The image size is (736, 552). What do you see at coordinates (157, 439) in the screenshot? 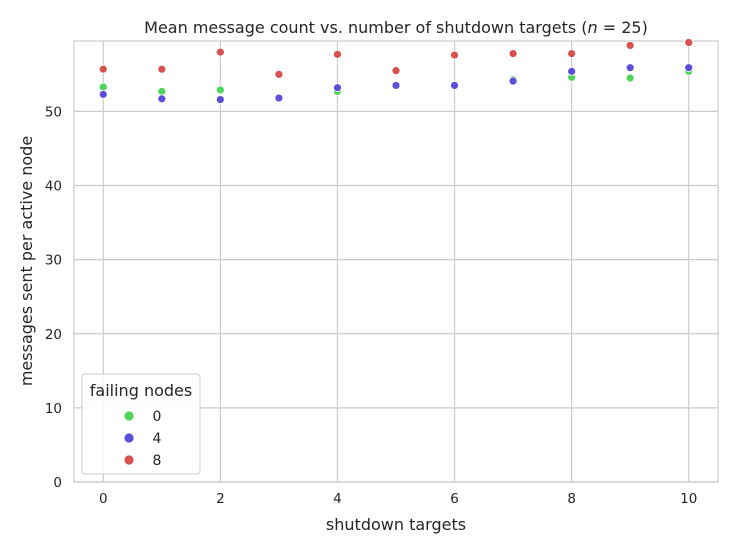
I see `legend-label-4: 4` at bounding box center [157, 439].